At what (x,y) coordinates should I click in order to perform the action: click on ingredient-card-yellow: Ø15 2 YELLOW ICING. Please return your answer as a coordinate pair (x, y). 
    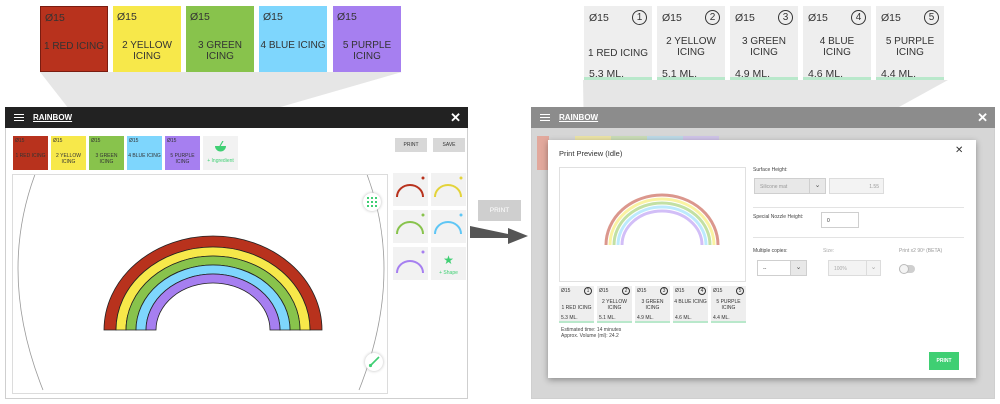
    Looking at the image, I should click on (68, 153).